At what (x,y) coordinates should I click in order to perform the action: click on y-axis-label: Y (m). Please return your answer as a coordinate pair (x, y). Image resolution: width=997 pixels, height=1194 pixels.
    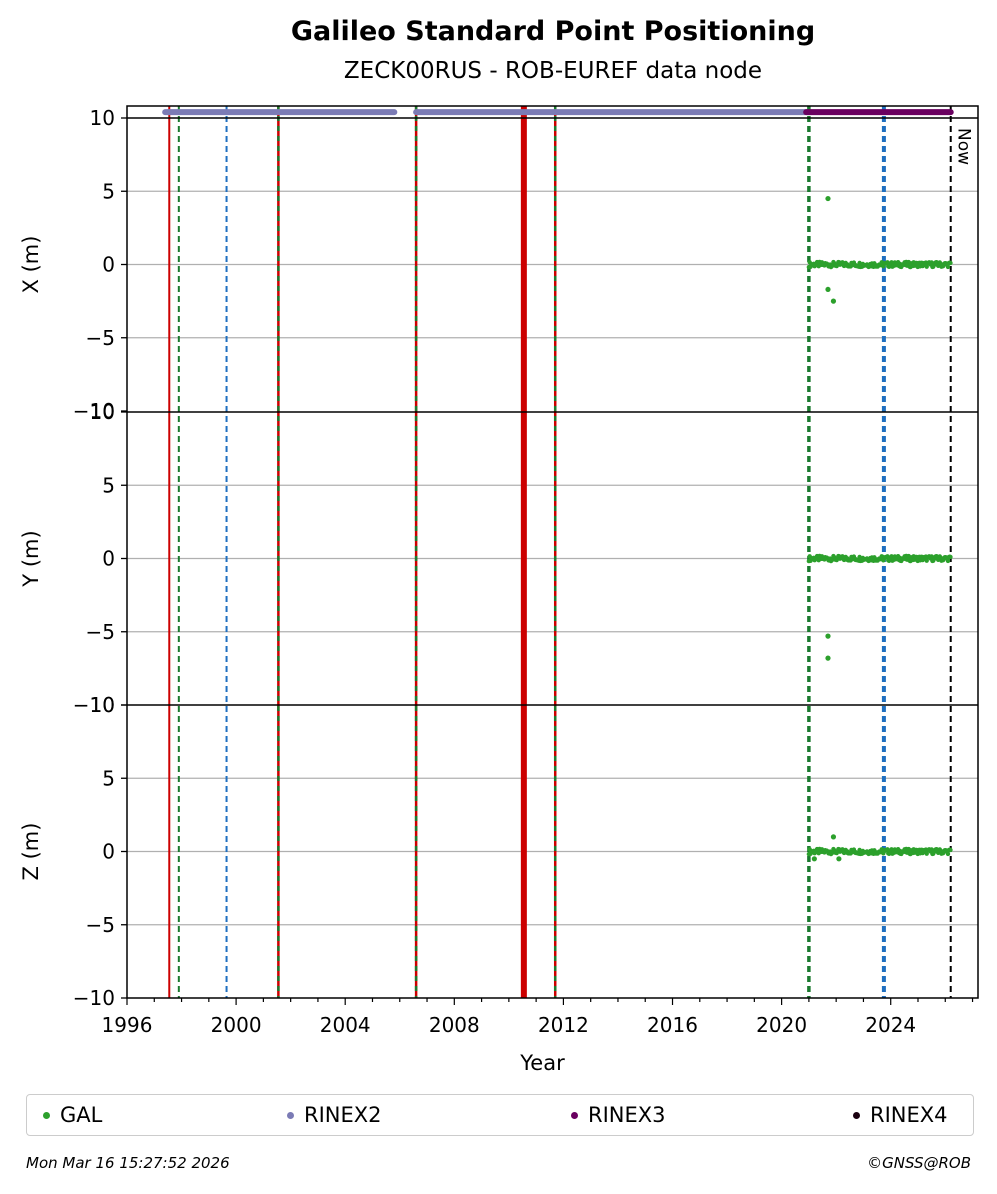
    Looking at the image, I should click on (31, 558).